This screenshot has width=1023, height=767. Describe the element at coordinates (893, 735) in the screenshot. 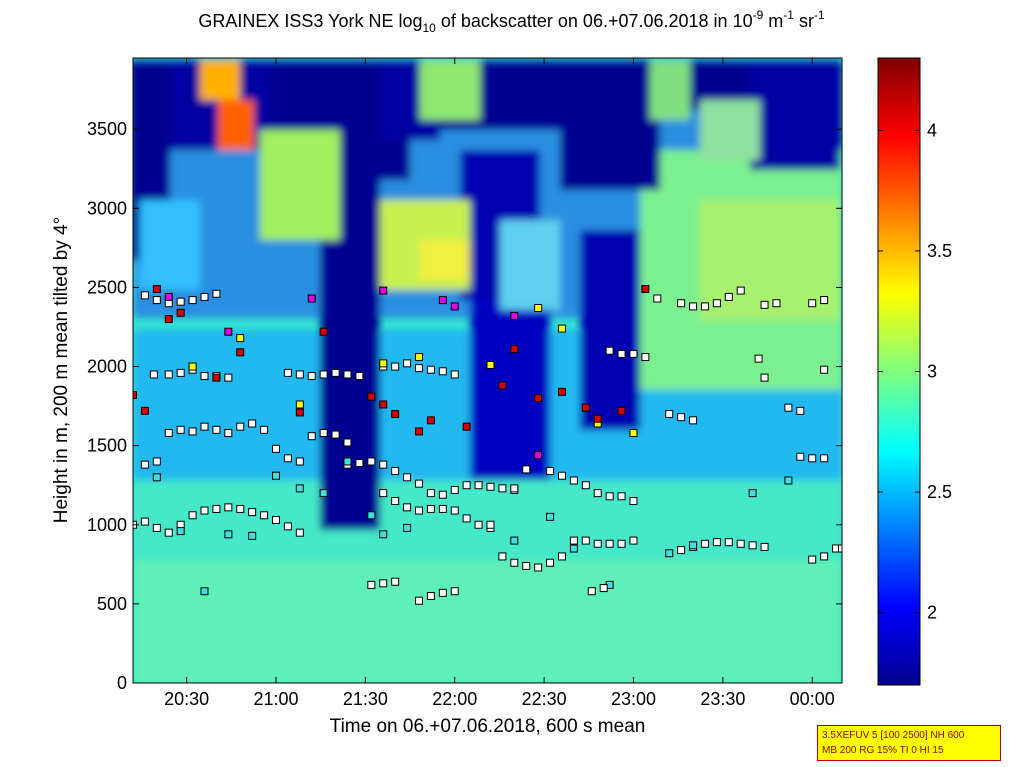

I see `info-line-1: 3.5XEFUV 5 [100 2500] NH 600` at that location.